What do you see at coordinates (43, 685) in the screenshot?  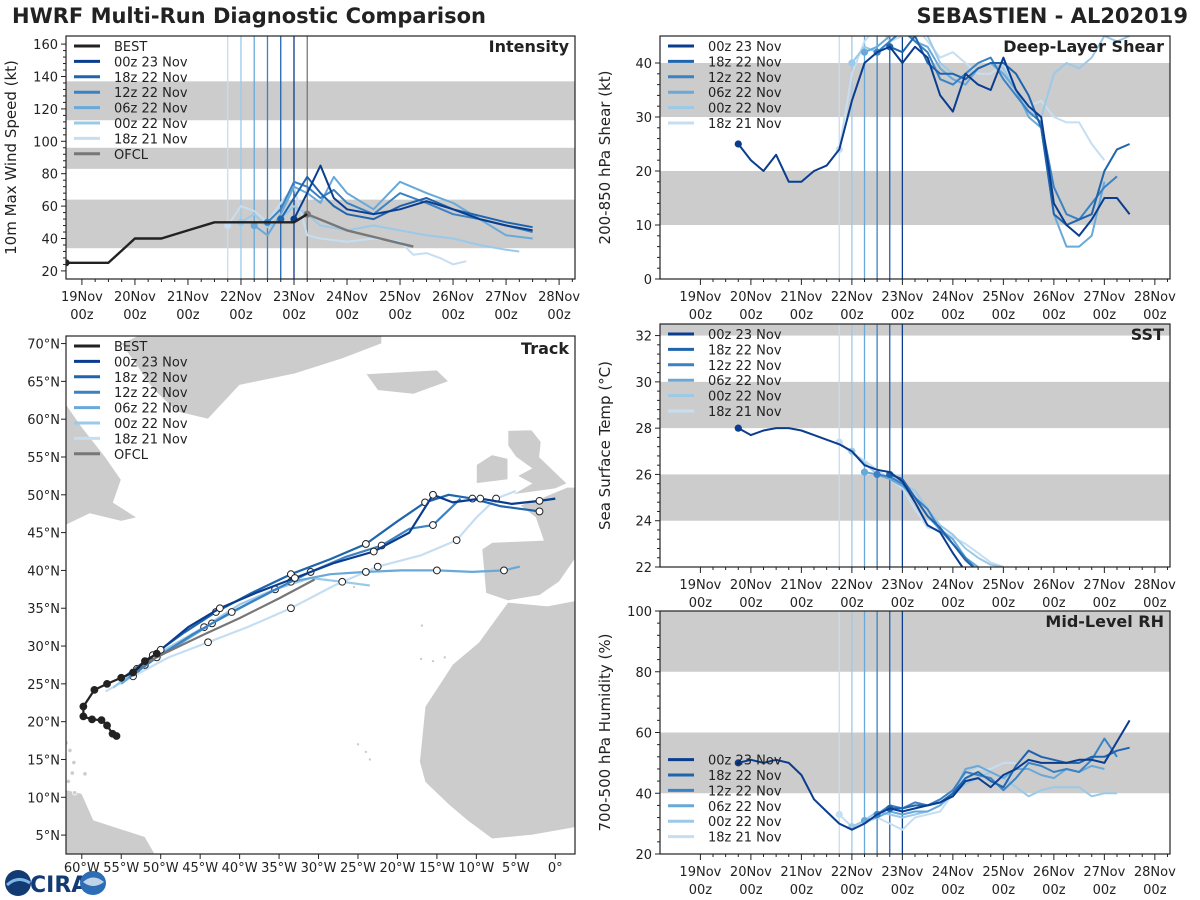 I see `lat-tick-label: 25°N` at bounding box center [43, 685].